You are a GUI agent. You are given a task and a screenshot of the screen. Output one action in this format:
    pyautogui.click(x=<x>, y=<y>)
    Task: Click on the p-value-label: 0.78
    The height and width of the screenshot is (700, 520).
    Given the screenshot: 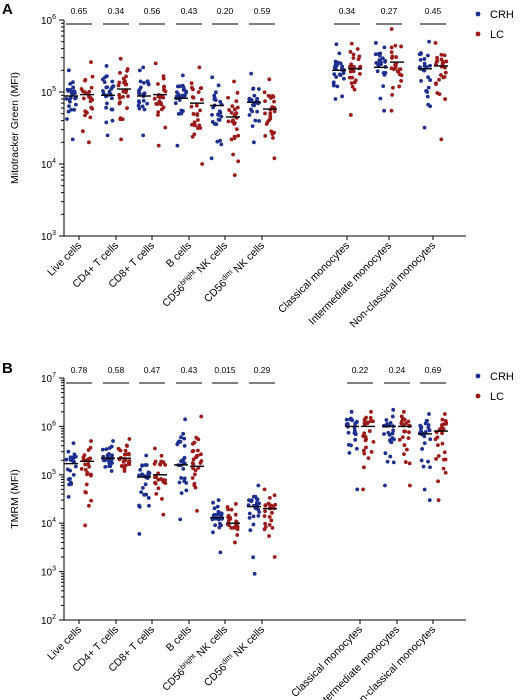 What is the action you would take?
    pyautogui.click(x=79, y=370)
    